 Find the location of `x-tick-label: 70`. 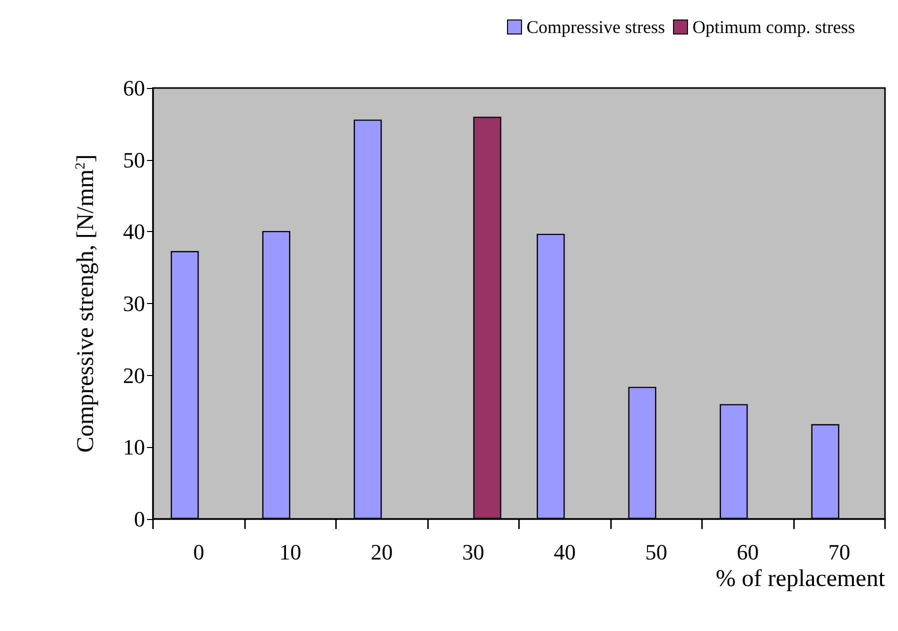

x-tick-label: 70 is located at coordinates (839, 552).